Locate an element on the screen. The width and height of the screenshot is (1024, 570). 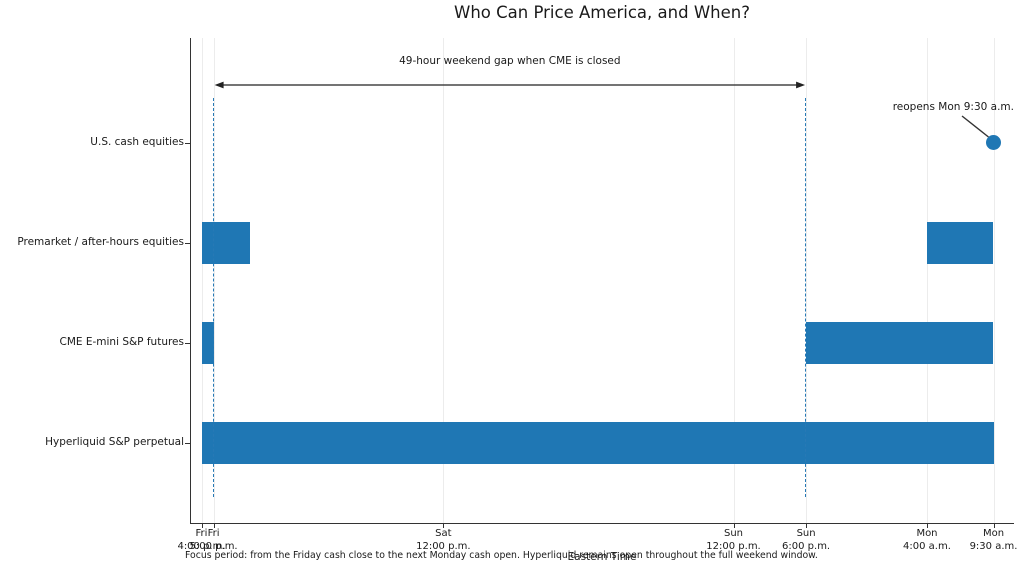
chart-title: Who Can Price America, and When? is located at coordinates (602, 12).